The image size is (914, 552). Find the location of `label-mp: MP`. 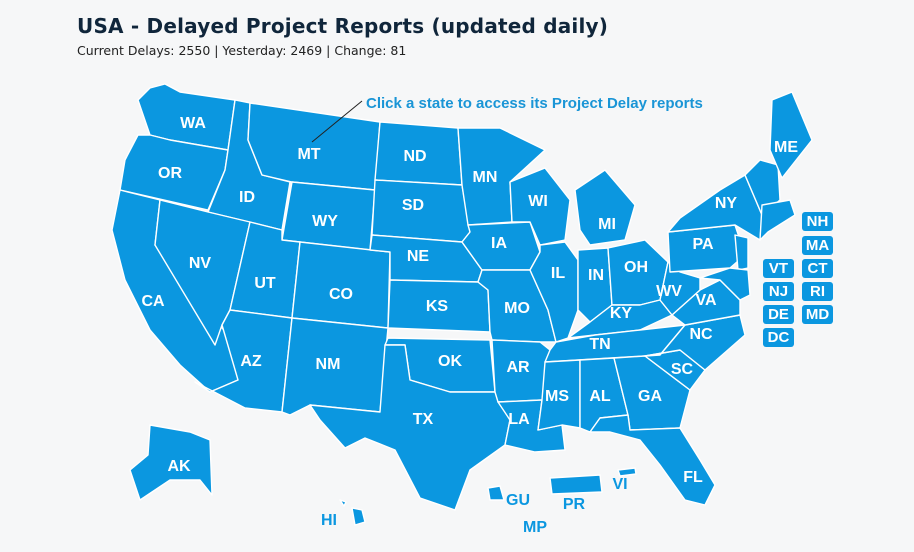

label-mp: MP is located at coordinates (535, 527).